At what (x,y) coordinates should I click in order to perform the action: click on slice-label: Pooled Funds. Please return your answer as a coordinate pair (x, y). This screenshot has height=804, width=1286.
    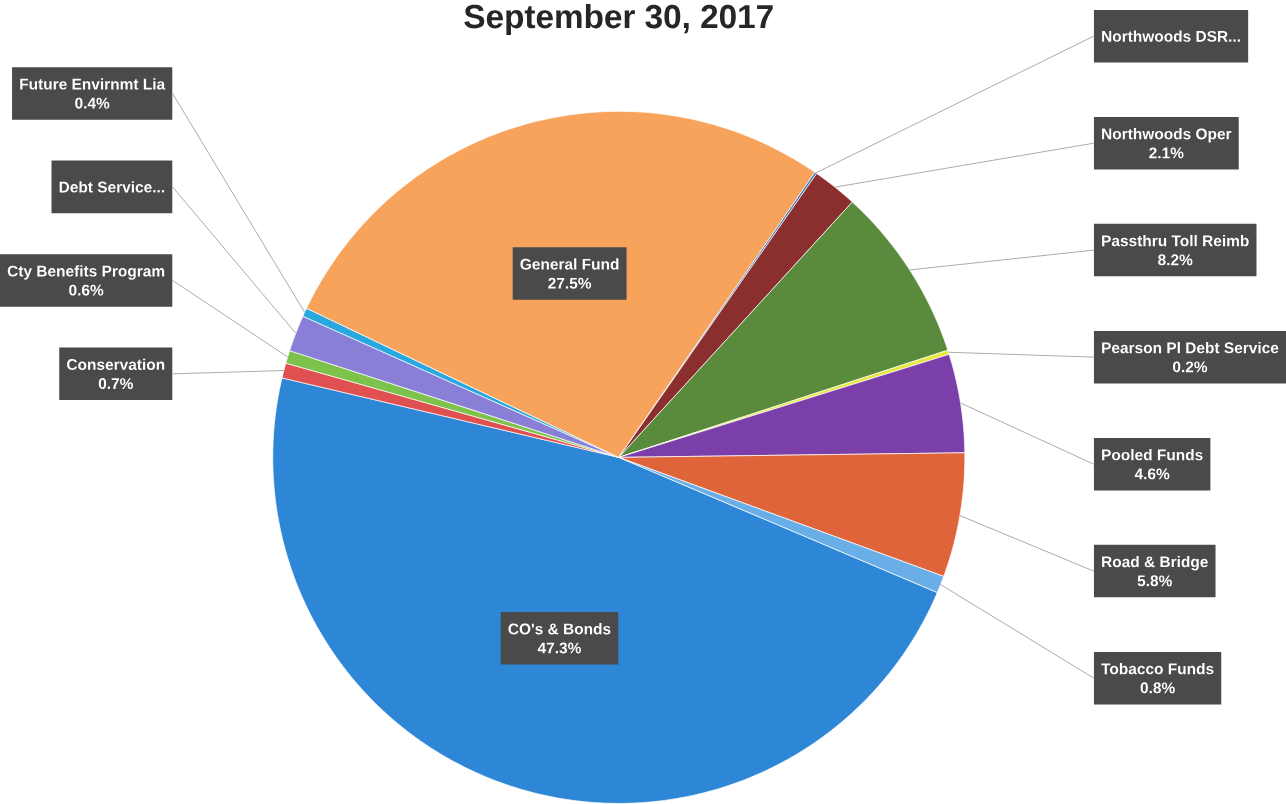
    Looking at the image, I should click on (1152, 455).